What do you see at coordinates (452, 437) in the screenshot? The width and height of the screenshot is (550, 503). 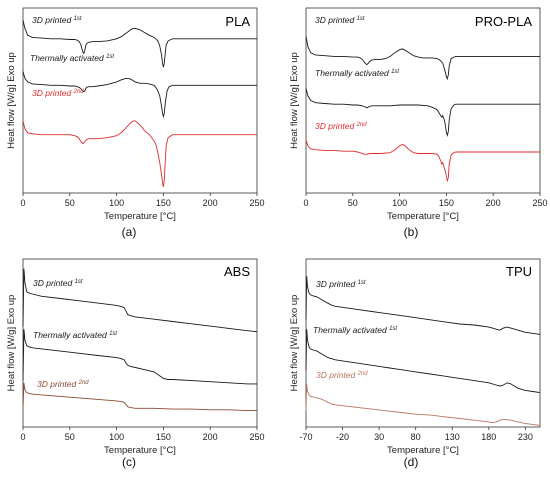 I see `x-tick-label: 130` at bounding box center [452, 437].